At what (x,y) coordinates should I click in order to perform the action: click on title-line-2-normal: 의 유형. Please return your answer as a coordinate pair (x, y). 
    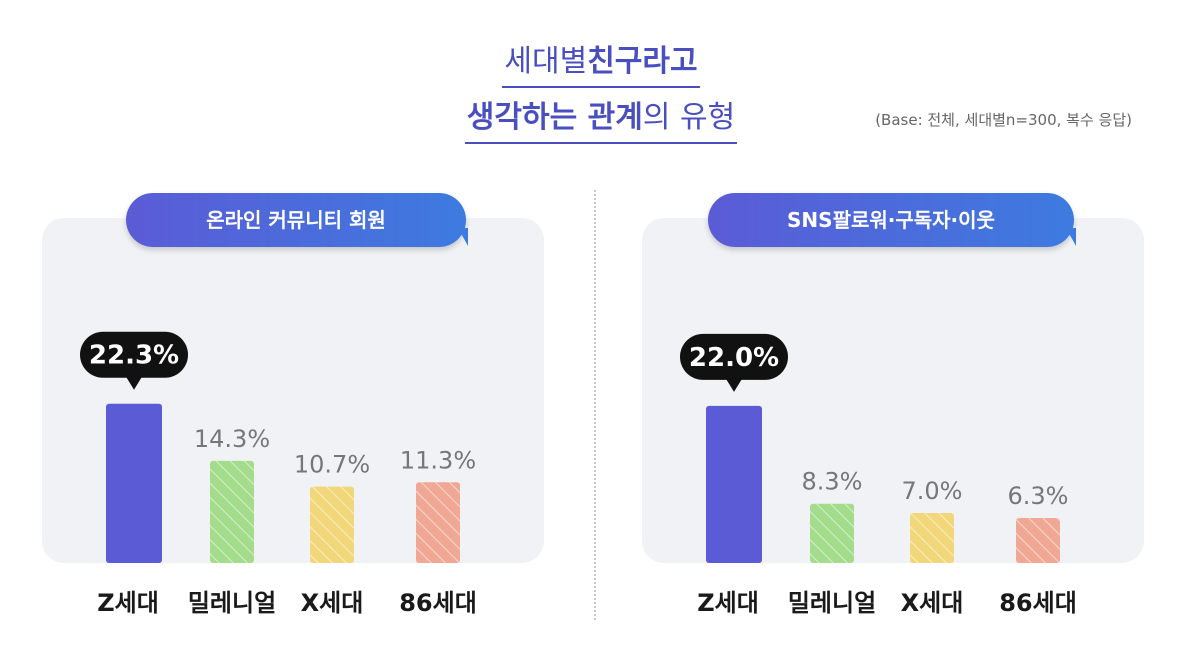
    Looking at the image, I should click on (689, 117).